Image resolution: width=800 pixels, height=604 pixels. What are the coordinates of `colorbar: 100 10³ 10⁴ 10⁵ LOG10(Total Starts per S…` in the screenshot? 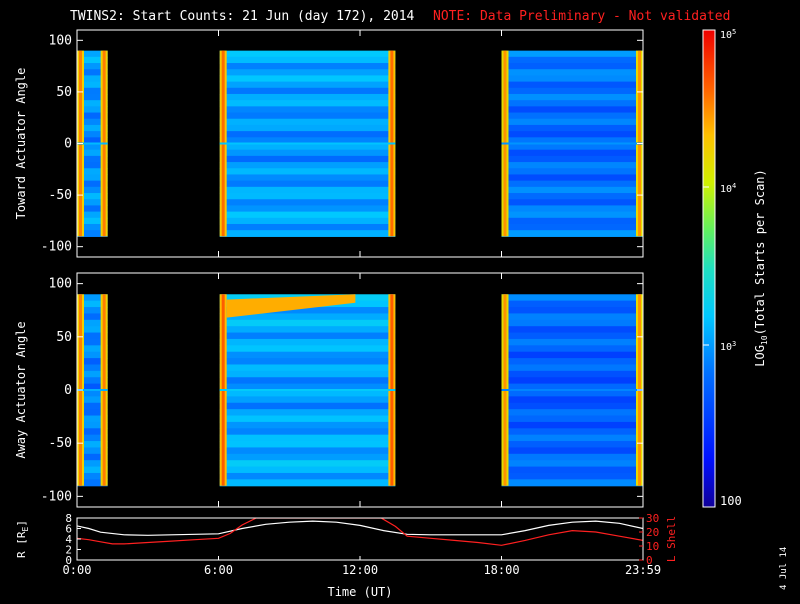 It's located at (735, 268).